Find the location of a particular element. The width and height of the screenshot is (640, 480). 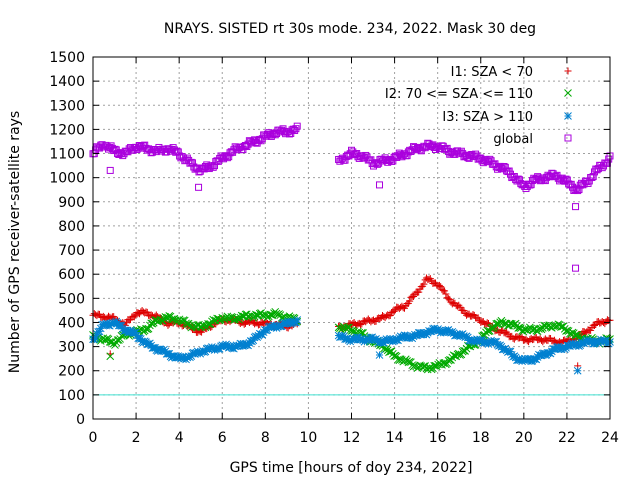

series-square is located at coordinates (351, 158).